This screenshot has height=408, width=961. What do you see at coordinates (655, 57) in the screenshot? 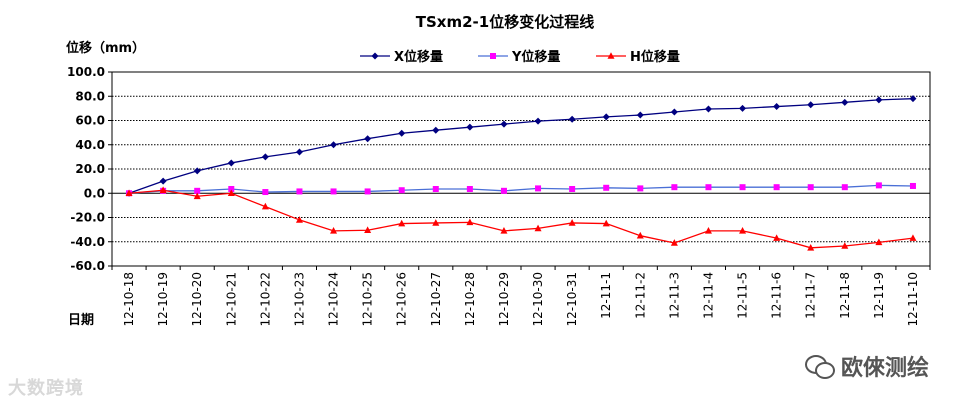
I see `legend-label: H位移量` at bounding box center [655, 57].